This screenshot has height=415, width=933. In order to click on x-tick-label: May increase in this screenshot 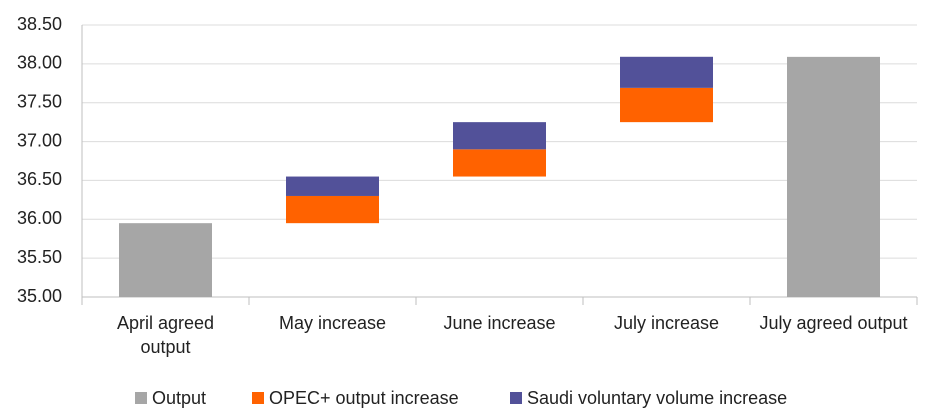, I will do `click(332, 323)`.